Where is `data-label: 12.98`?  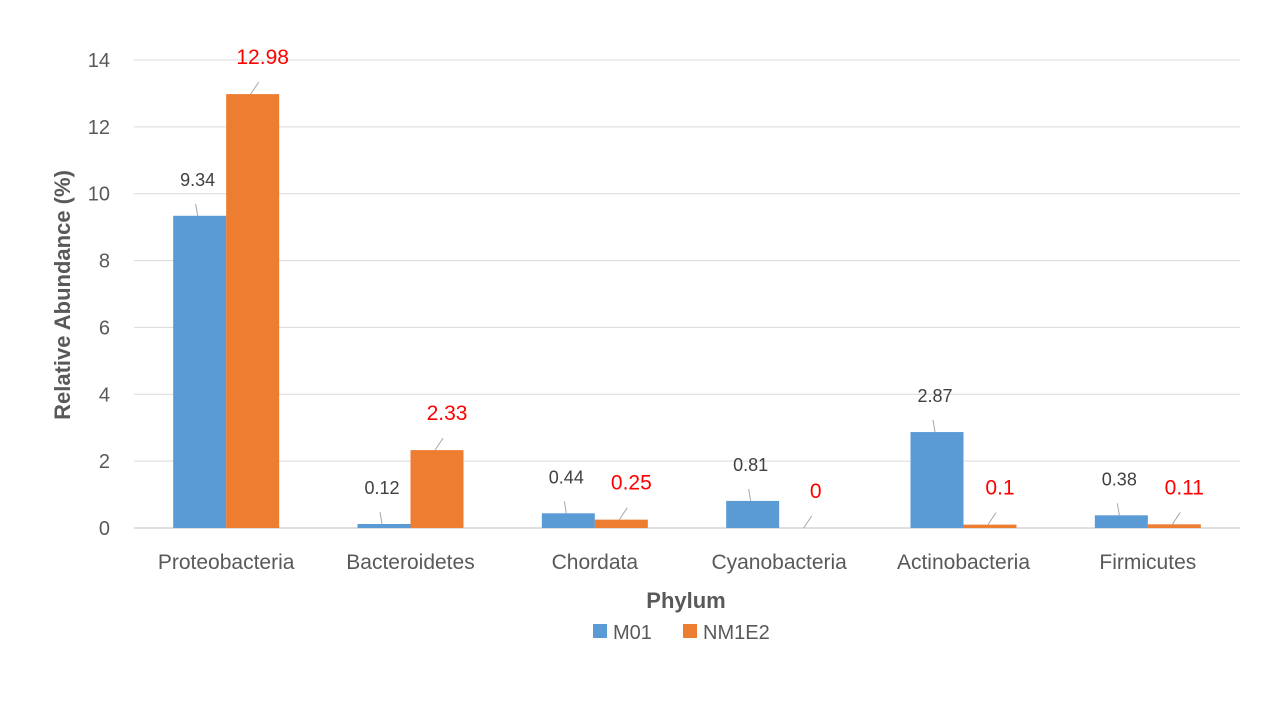
data-label: 12.98 is located at coordinates (262, 57).